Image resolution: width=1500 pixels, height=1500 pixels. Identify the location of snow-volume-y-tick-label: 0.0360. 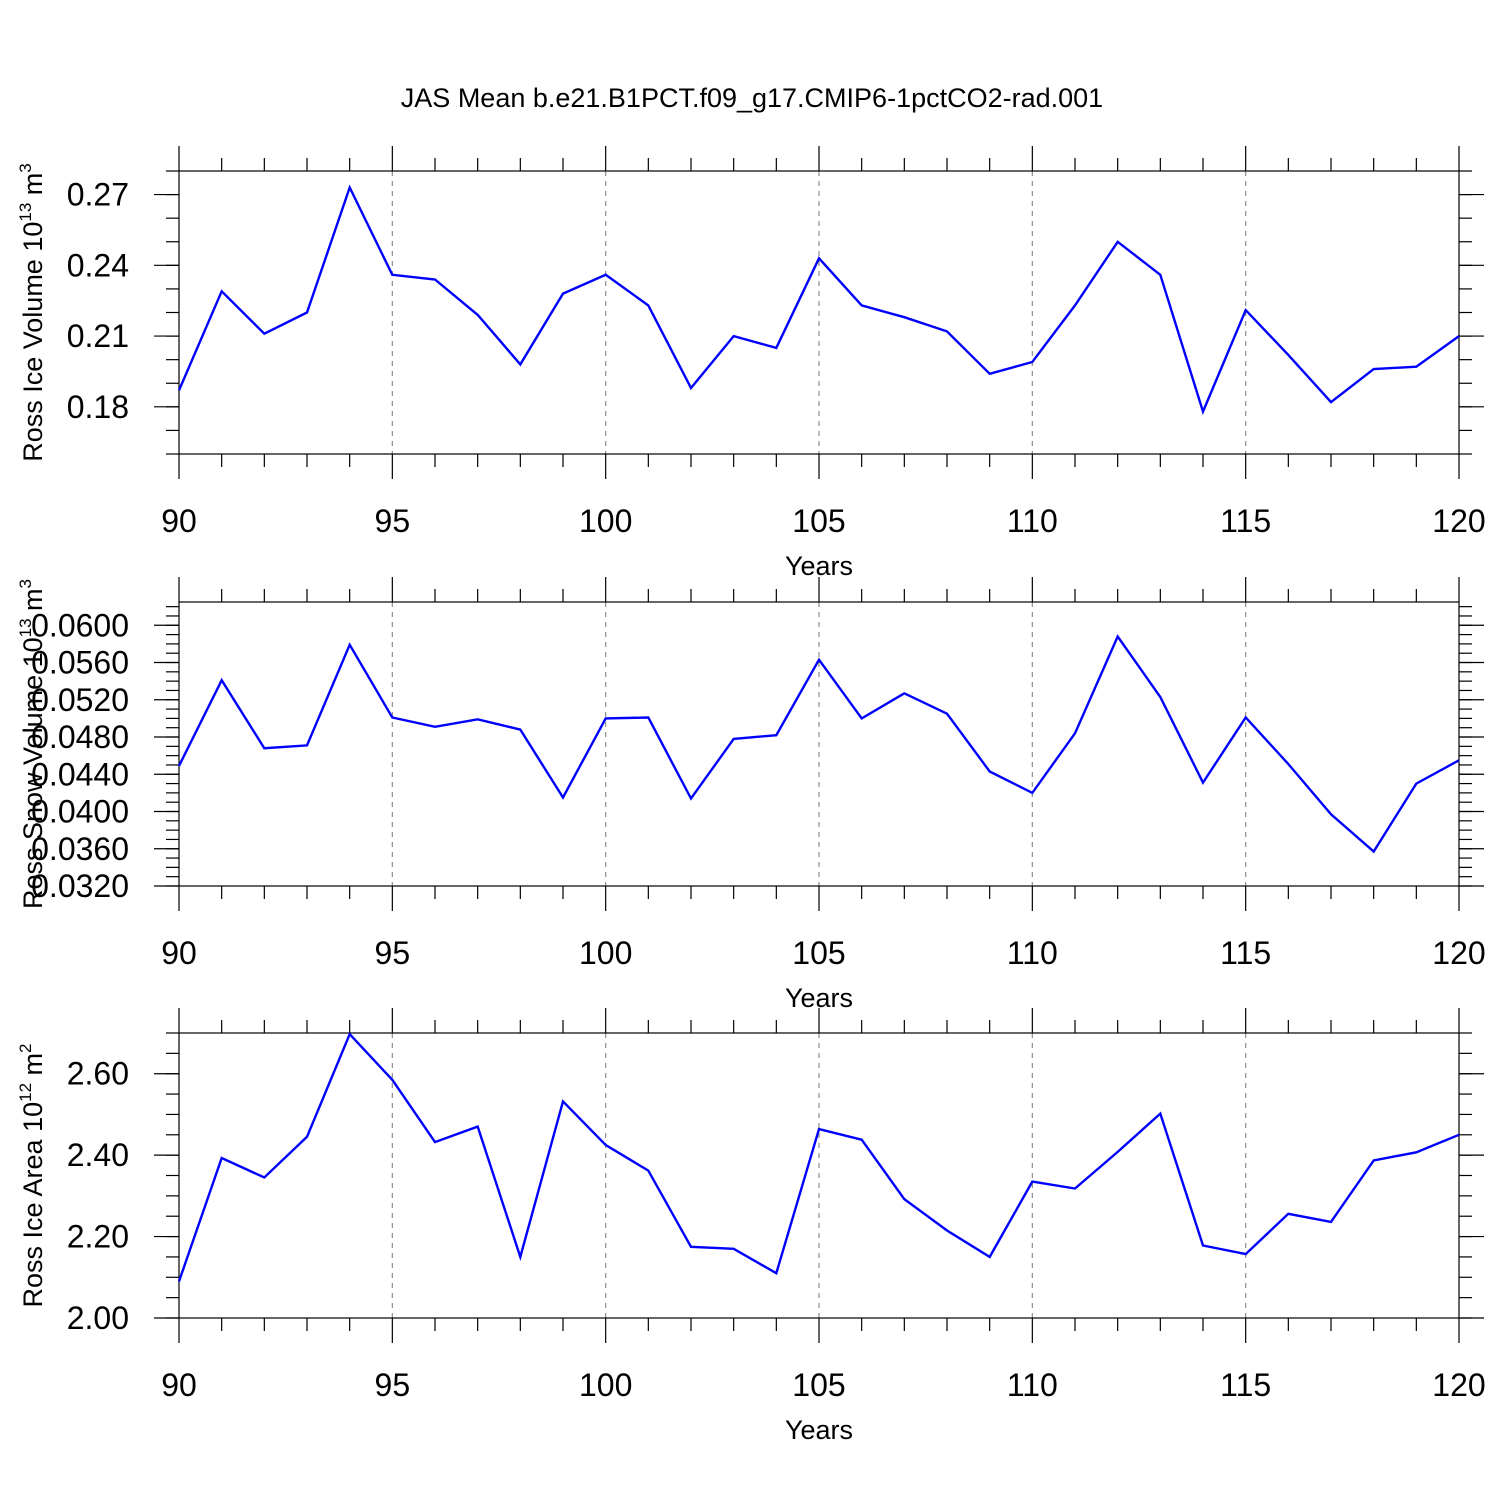
(80, 849).